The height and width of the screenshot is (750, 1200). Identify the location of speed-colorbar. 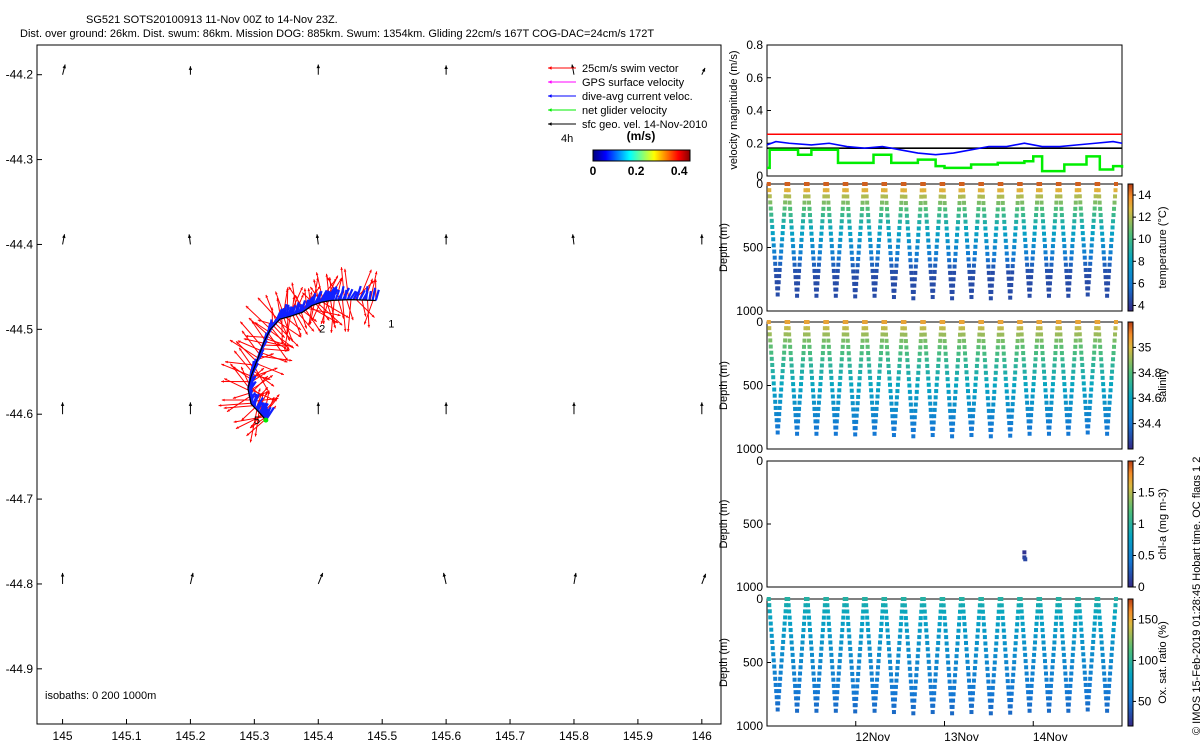
(642, 155).